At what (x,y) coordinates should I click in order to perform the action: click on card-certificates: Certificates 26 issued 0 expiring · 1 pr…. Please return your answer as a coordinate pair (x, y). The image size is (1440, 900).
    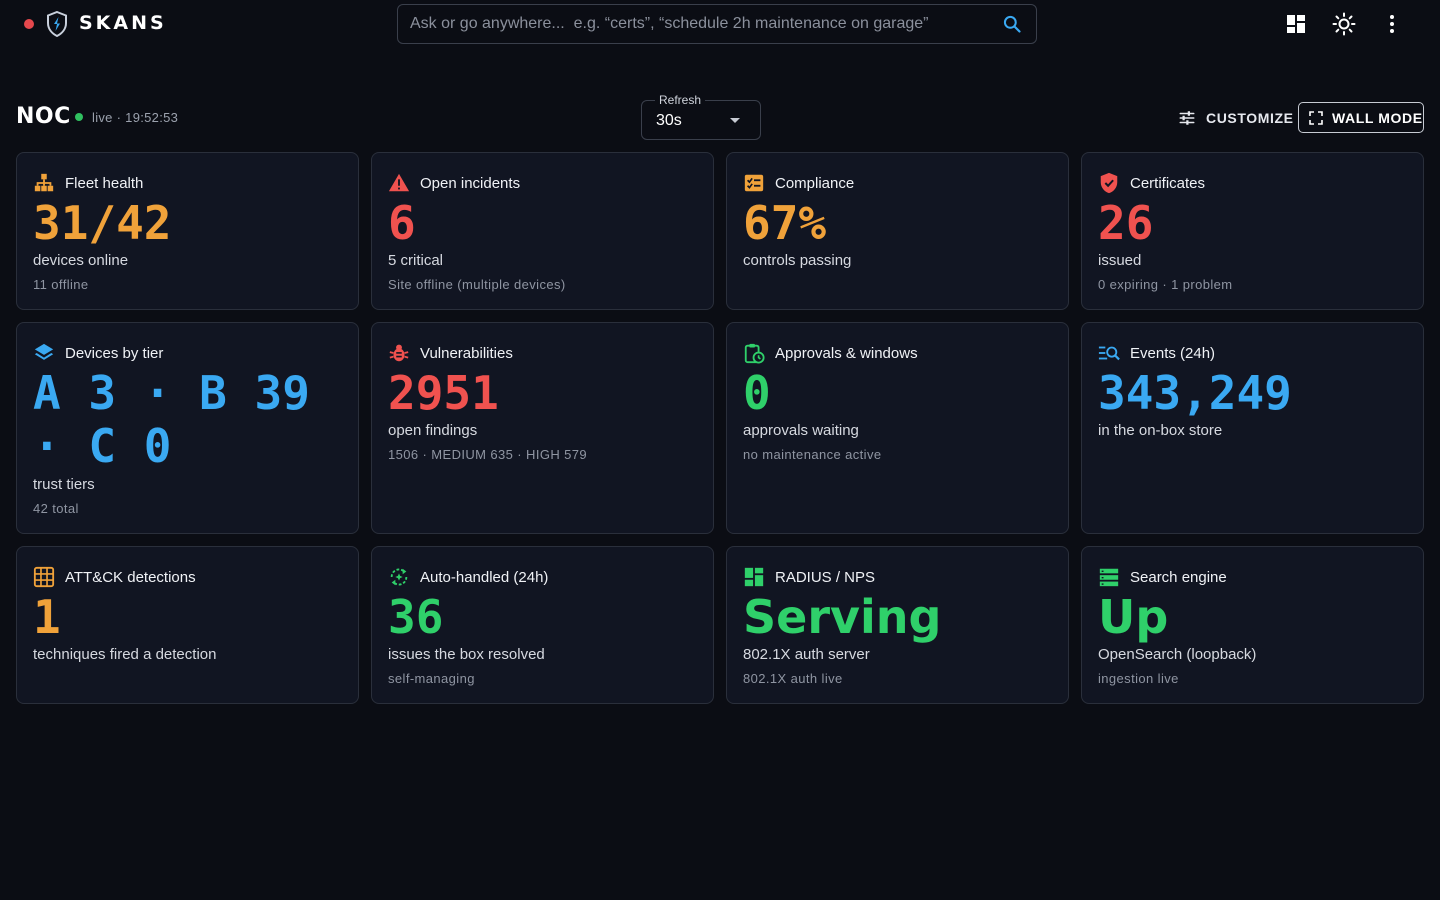
    Looking at the image, I should click on (1252, 231).